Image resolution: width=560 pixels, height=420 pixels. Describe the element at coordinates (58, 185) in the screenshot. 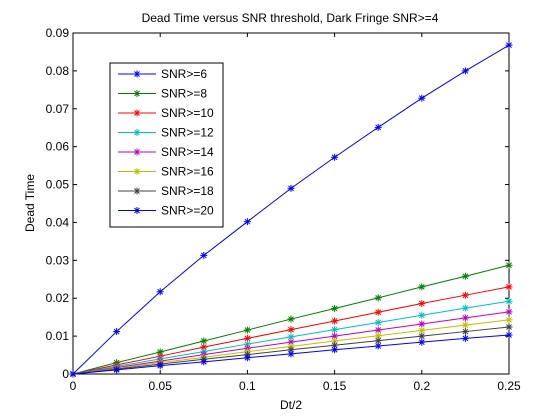

I see `y-tick-label: 0.05` at that location.